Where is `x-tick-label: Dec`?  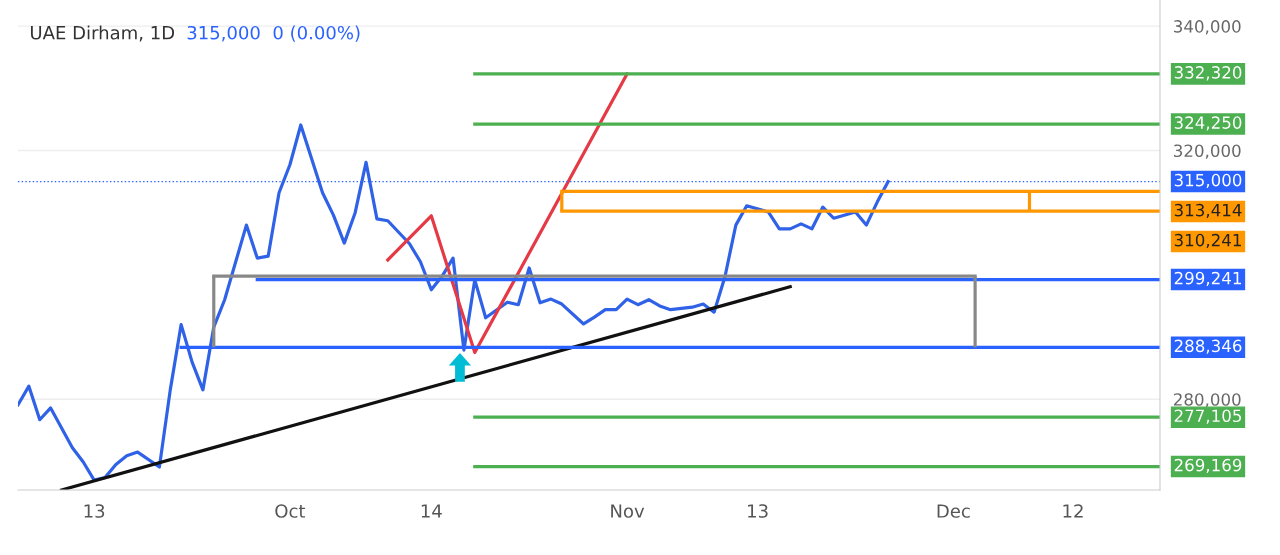
x-tick-label: Dec is located at coordinates (953, 511).